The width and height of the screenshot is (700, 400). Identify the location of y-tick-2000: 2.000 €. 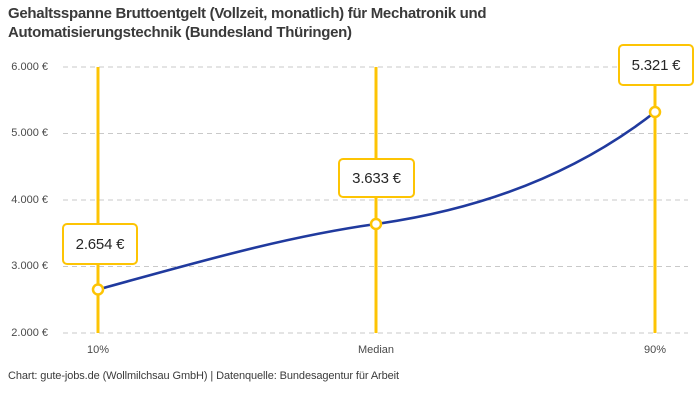
(29, 333).